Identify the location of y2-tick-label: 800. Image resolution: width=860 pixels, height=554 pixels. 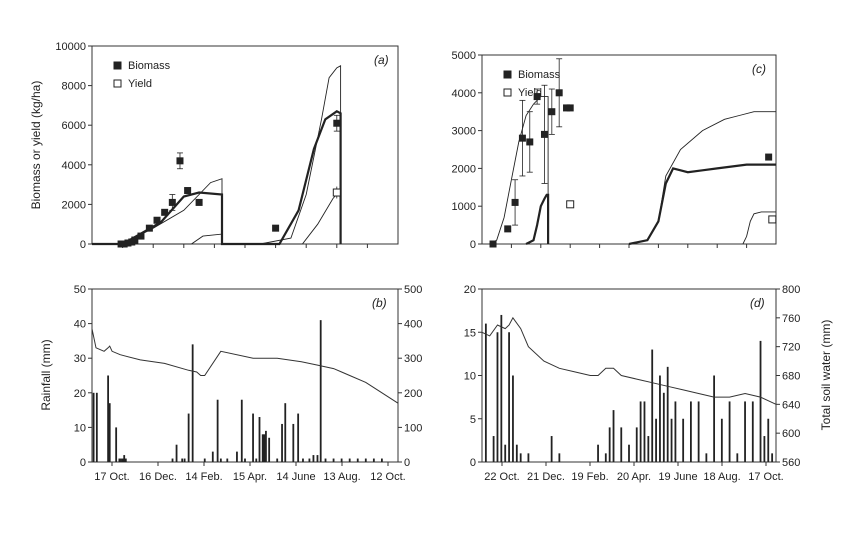
(791, 290).